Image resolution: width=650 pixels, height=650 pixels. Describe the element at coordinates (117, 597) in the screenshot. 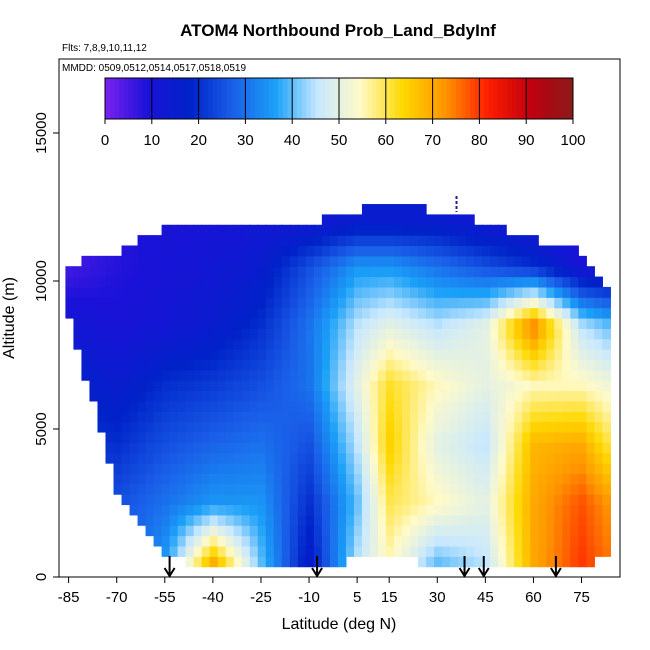

I see `x-tick-label: -70` at that location.